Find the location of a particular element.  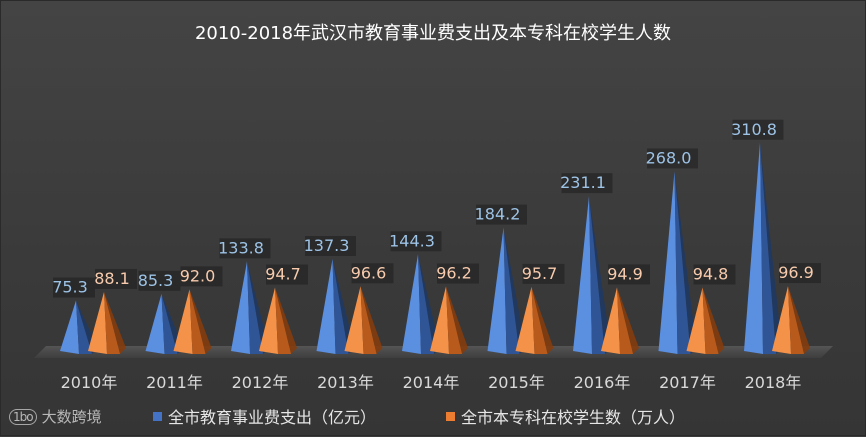

data-label-spending-8: 310.8 is located at coordinates (754, 129).